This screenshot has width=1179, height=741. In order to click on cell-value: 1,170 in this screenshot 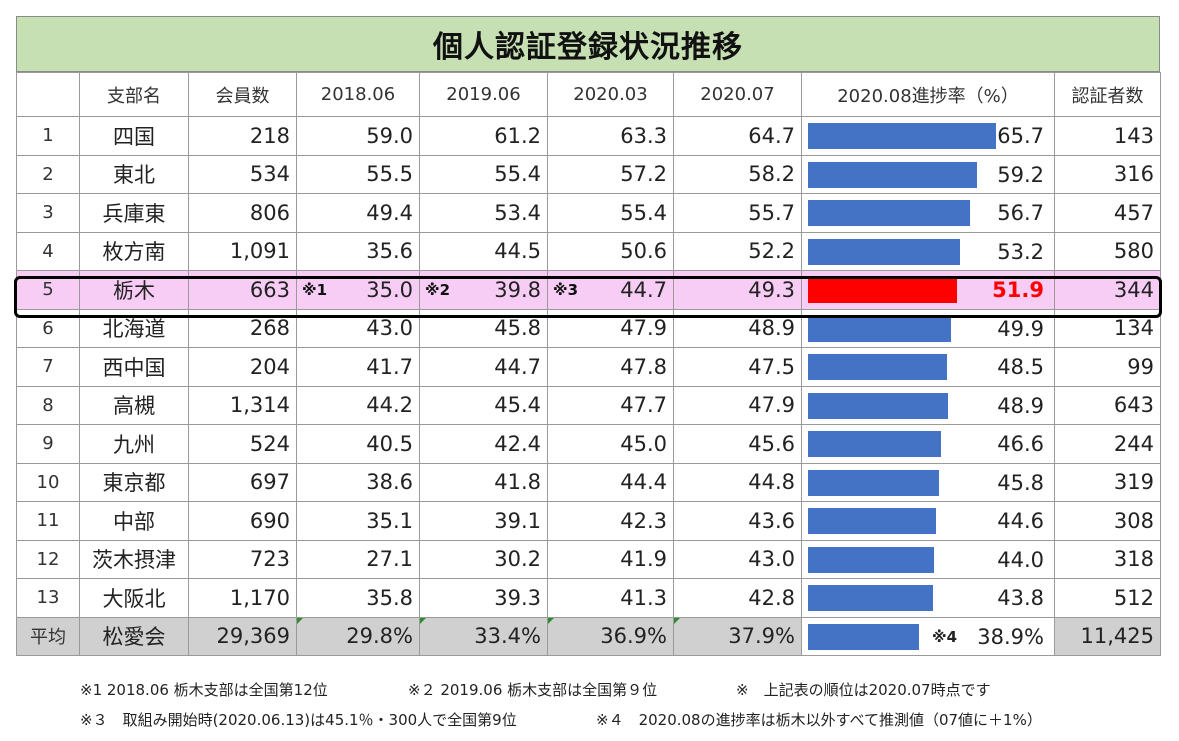, I will do `click(259, 597)`.